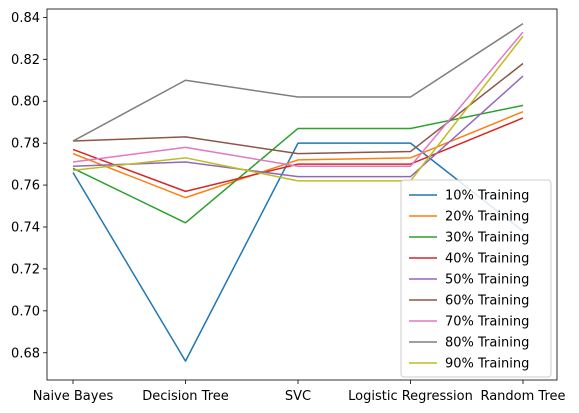 This screenshot has height=413, width=579. What do you see at coordinates (185, 396) in the screenshot?
I see `x-tick-label: Decision Tree` at bounding box center [185, 396].